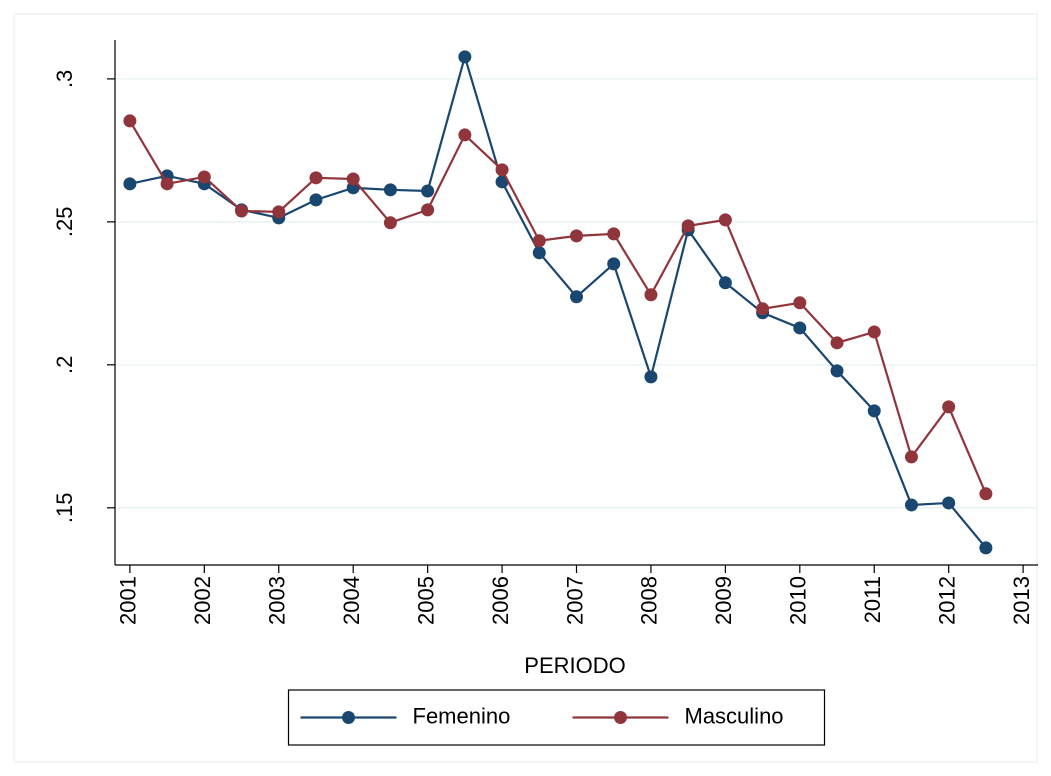  What do you see at coordinates (64, 508) in the screenshot?
I see `y-tick-label: .15` at bounding box center [64, 508].